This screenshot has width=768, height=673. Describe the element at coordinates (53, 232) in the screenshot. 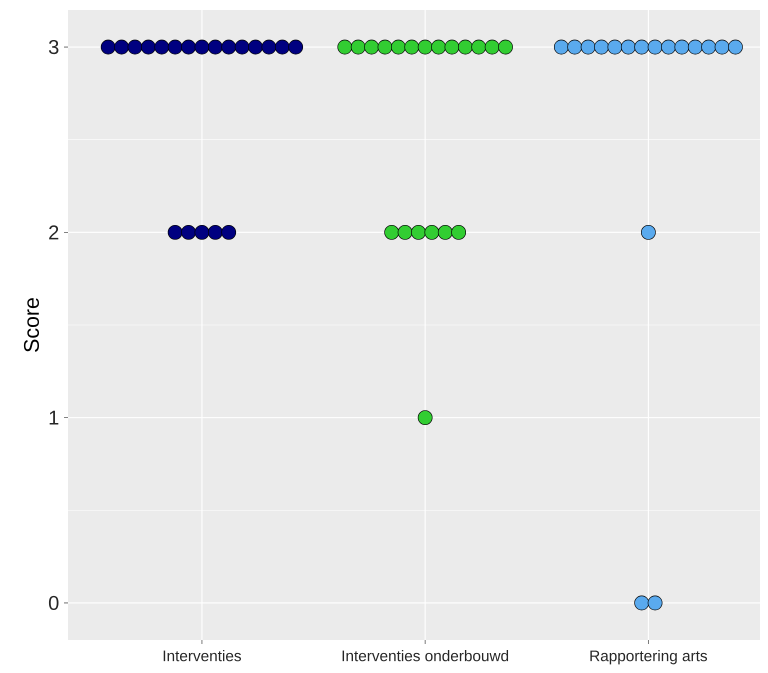

I see `y-tick-label: 2` at that location.